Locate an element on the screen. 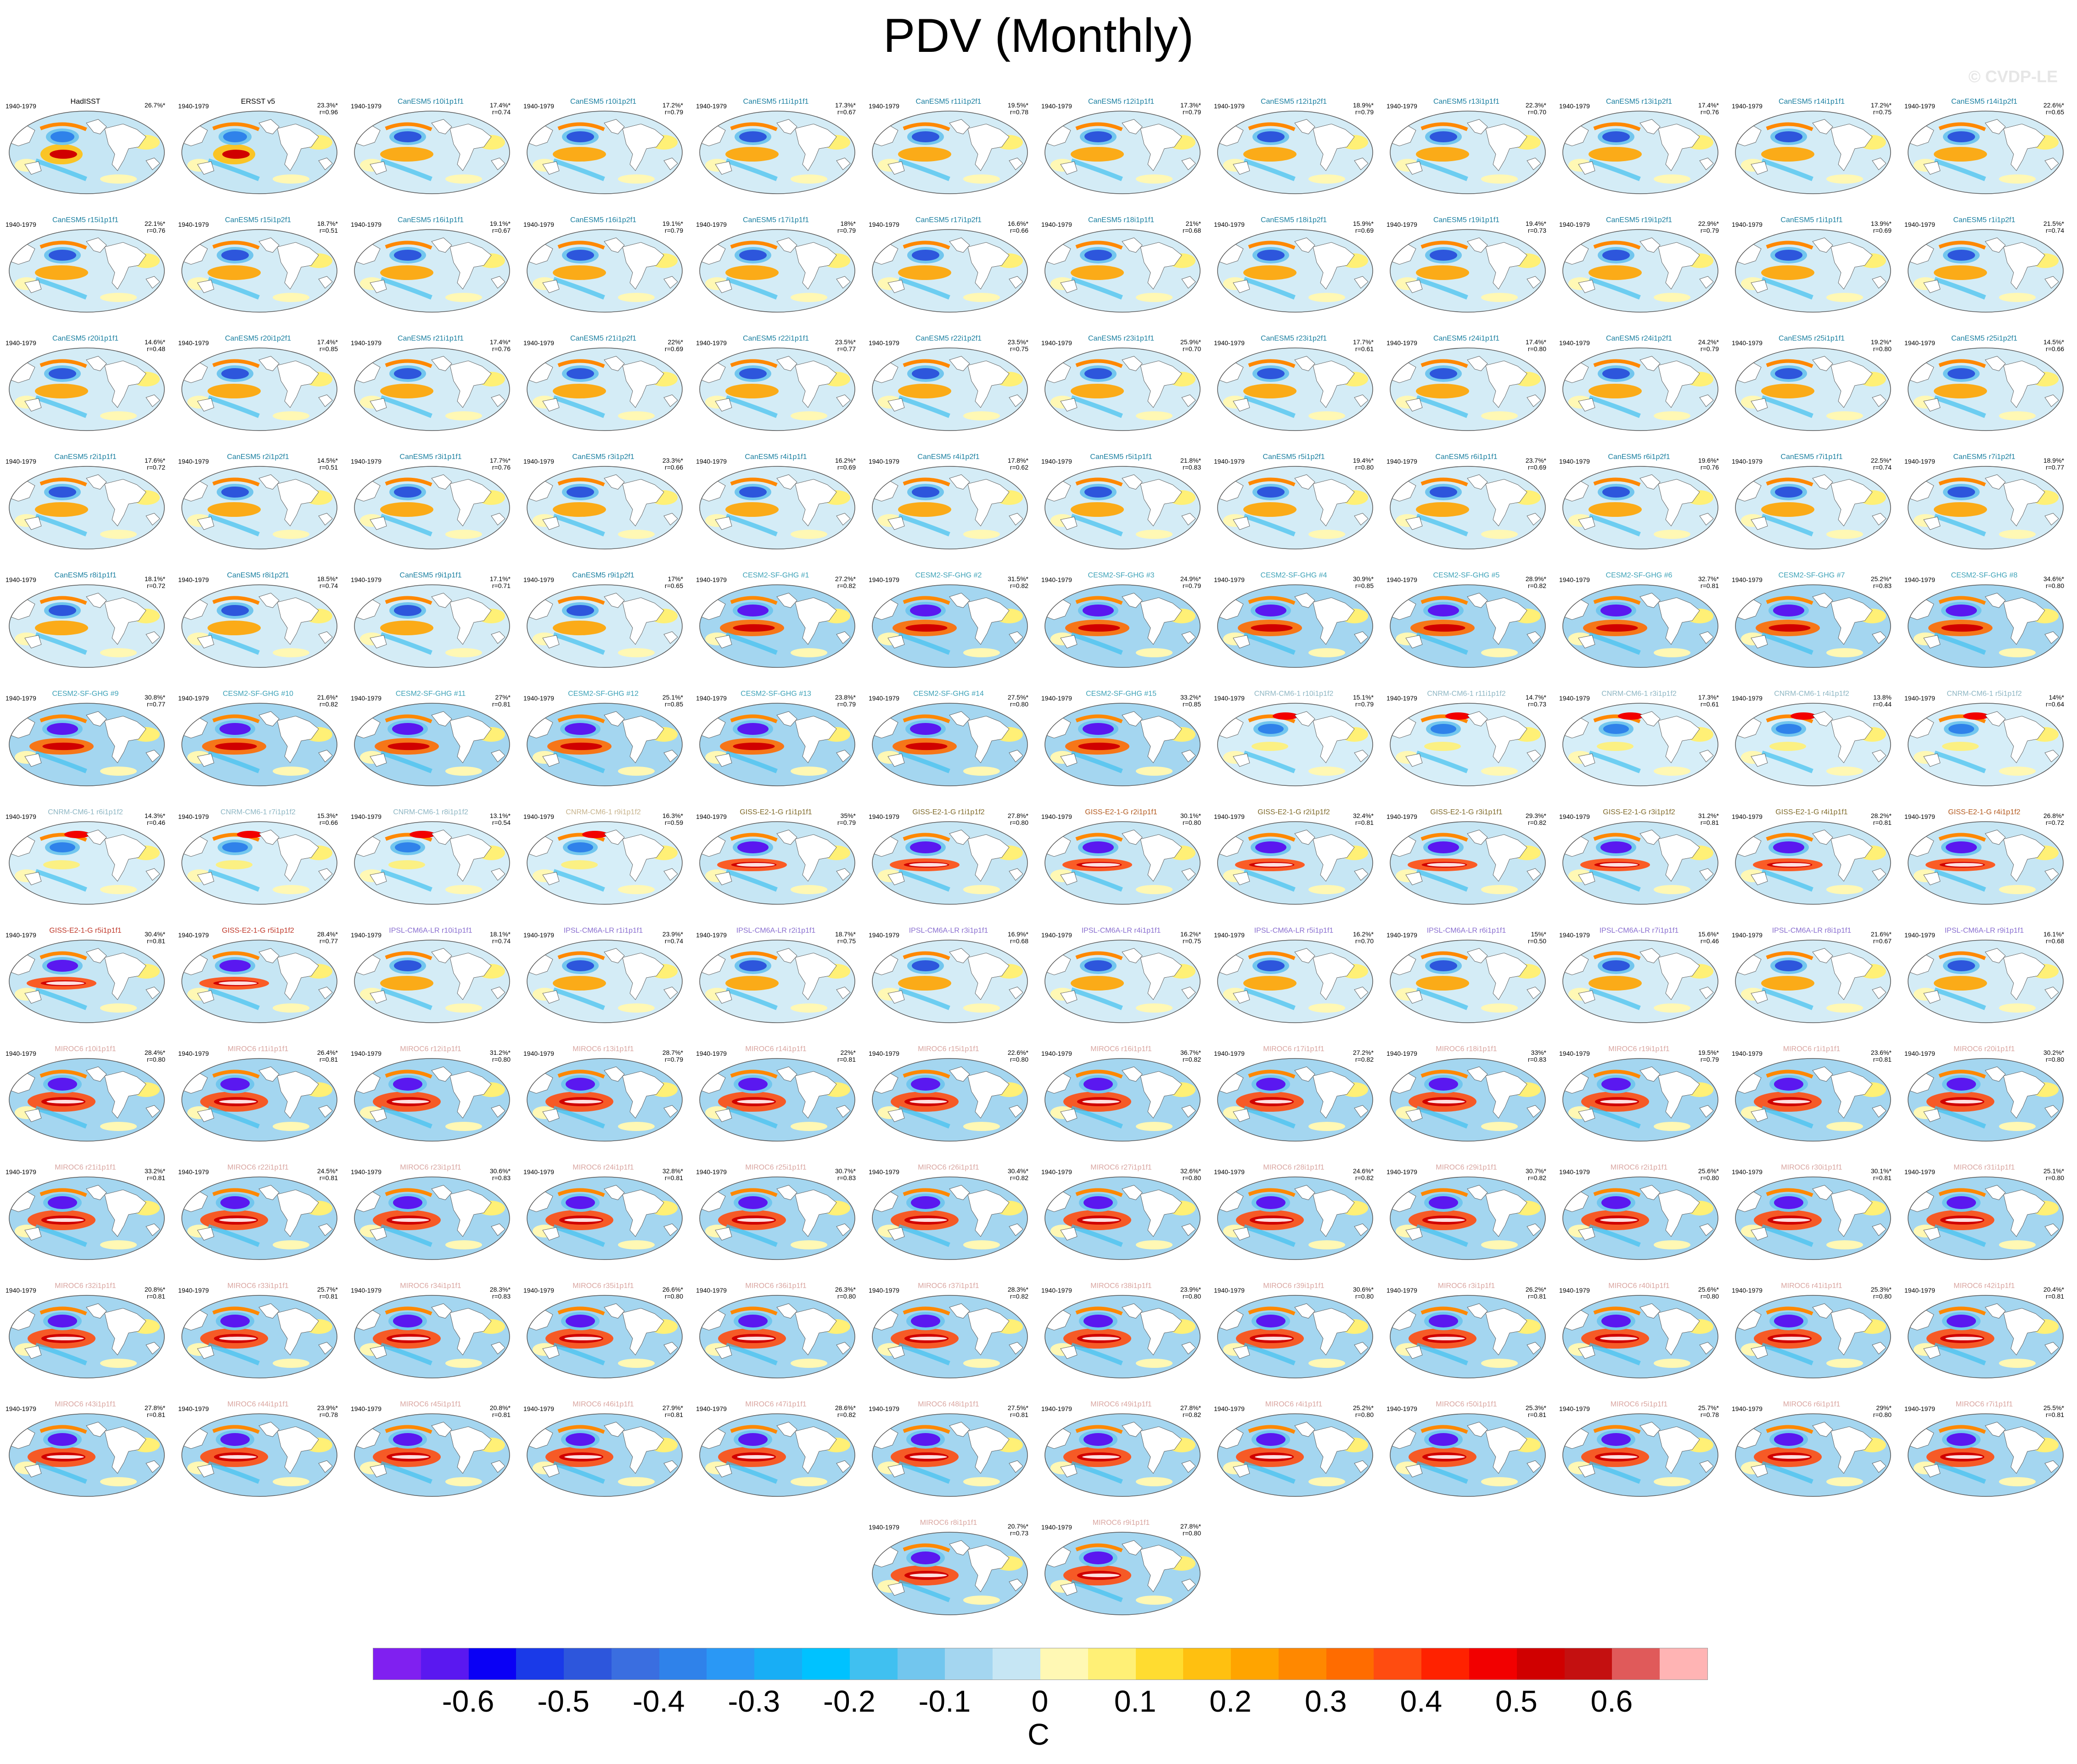  panel-variance-percent: 33.2%* is located at coordinates (154, 1171).